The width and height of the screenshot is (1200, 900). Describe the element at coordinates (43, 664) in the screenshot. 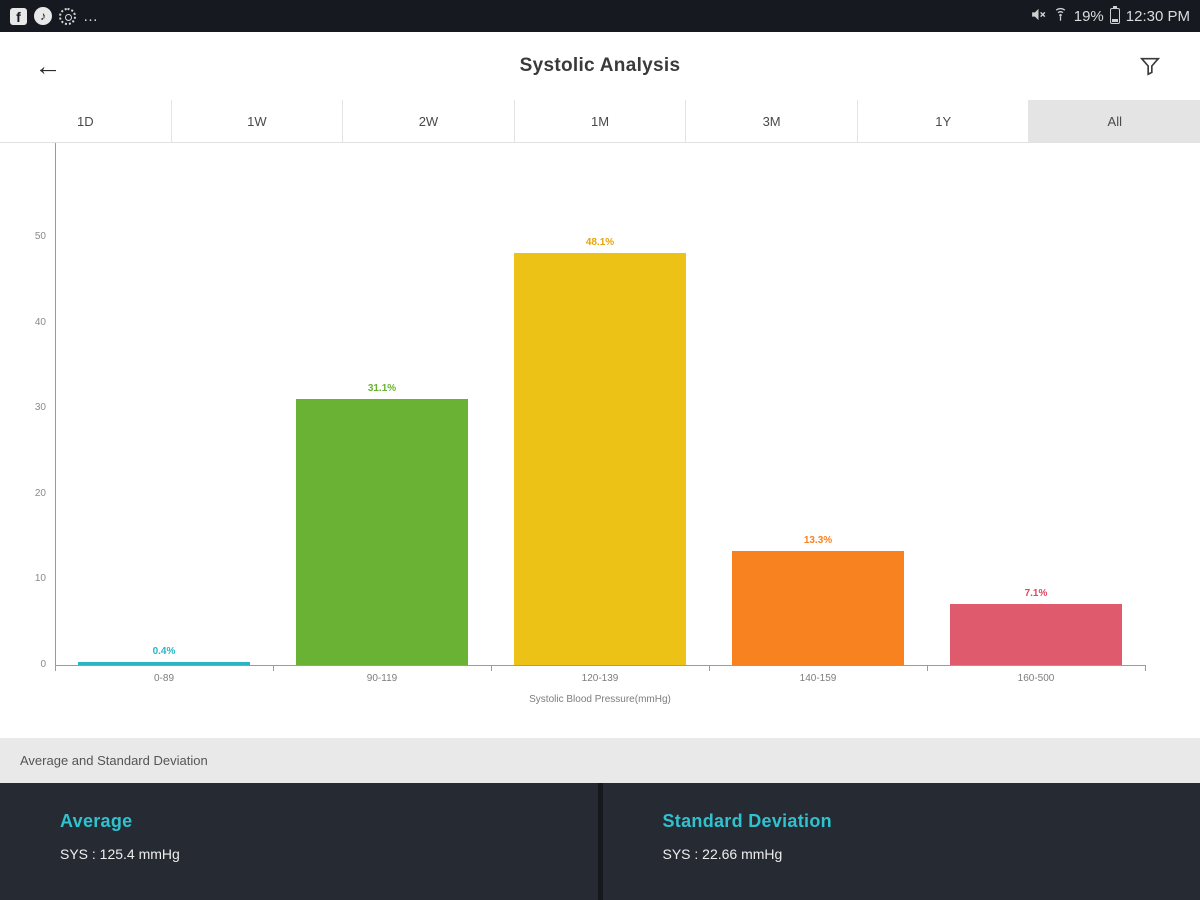

I see `y-tick-label: 0` at that location.